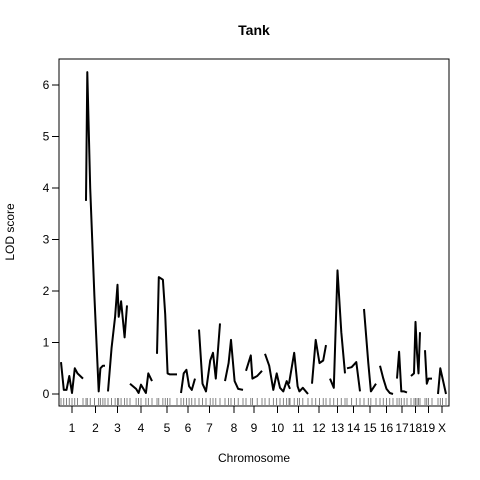 Image resolution: width=480 pixels, height=480 pixels. I want to click on y-axis: 0 1 2 3 4 5 6, so click(51, 239).